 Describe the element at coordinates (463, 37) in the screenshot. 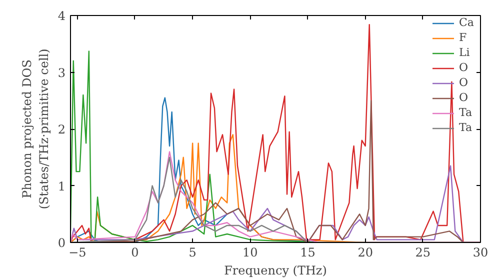

I see `legend-label: F` at that location.